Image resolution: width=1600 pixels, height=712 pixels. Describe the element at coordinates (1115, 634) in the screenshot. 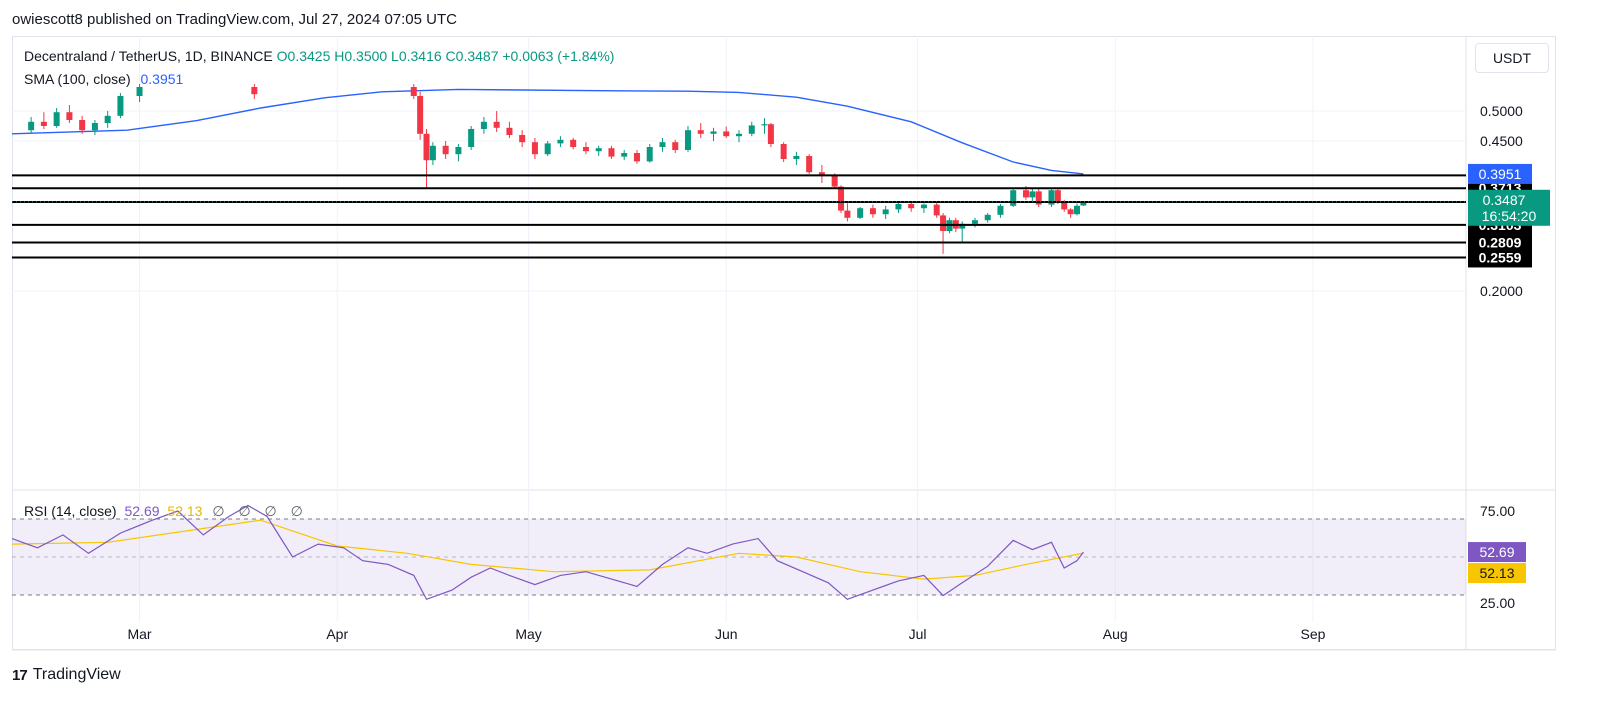

I see `time-tick-label: Aug` at that location.